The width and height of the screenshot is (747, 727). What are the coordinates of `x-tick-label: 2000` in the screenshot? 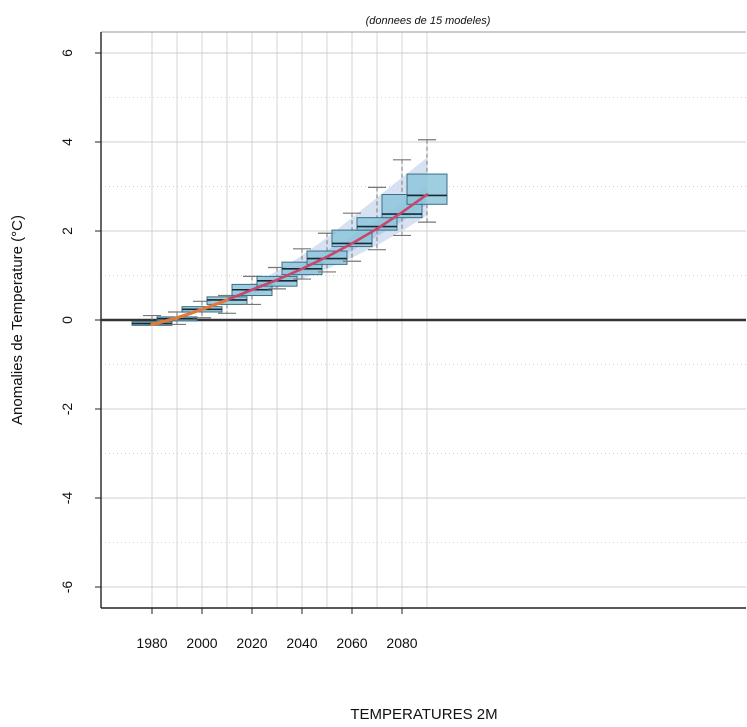 It's located at (201, 643).